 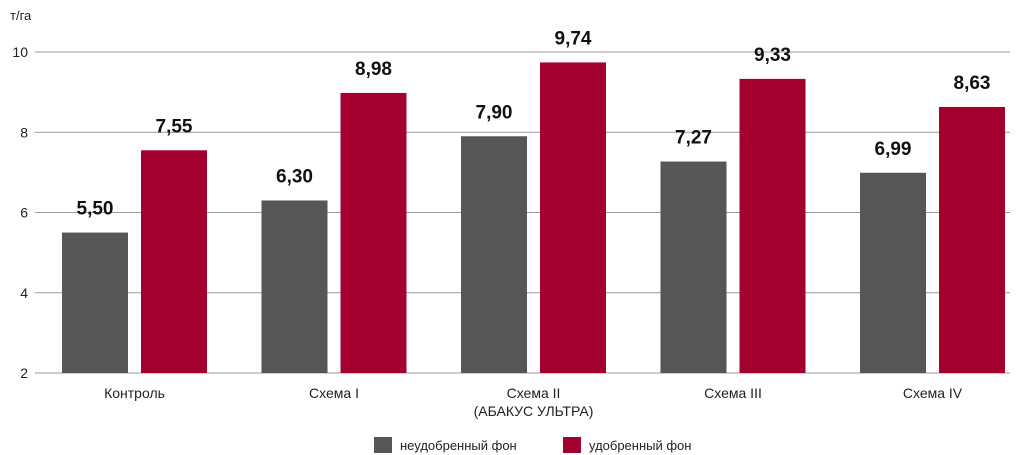 I want to click on bar-value-label: 8,98, so click(x=373, y=69).